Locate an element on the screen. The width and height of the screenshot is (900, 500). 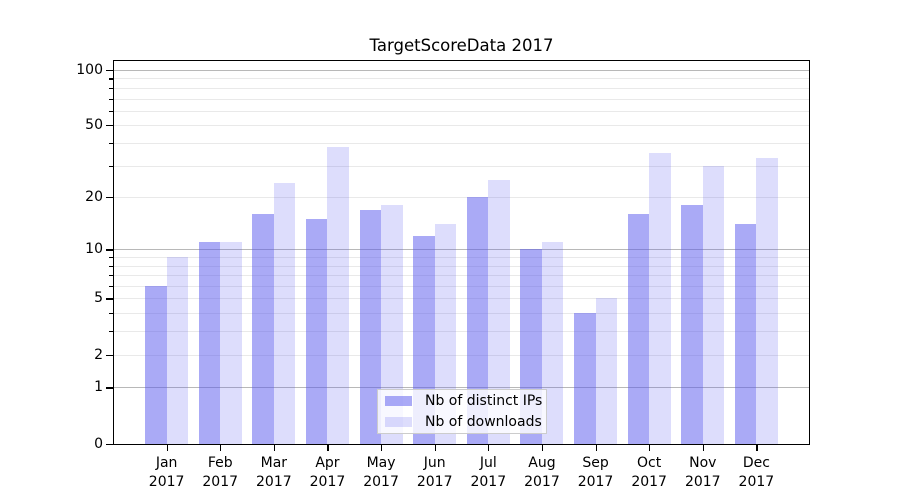
y-tick-label-100: 100 is located at coordinates (89, 70).